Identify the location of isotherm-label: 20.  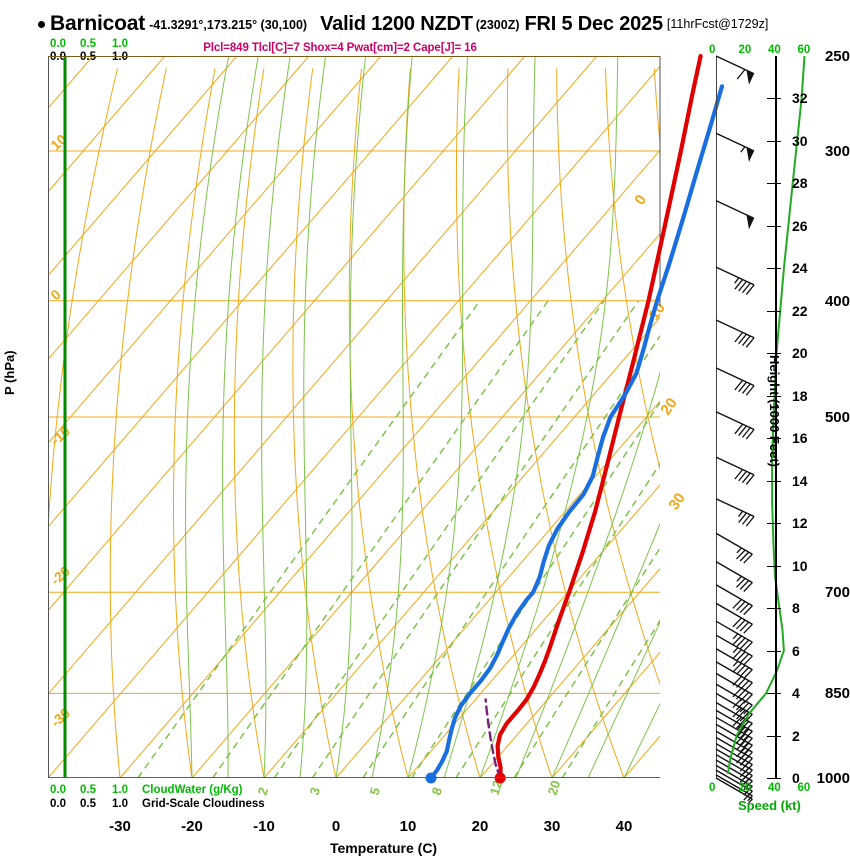
(668, 406).